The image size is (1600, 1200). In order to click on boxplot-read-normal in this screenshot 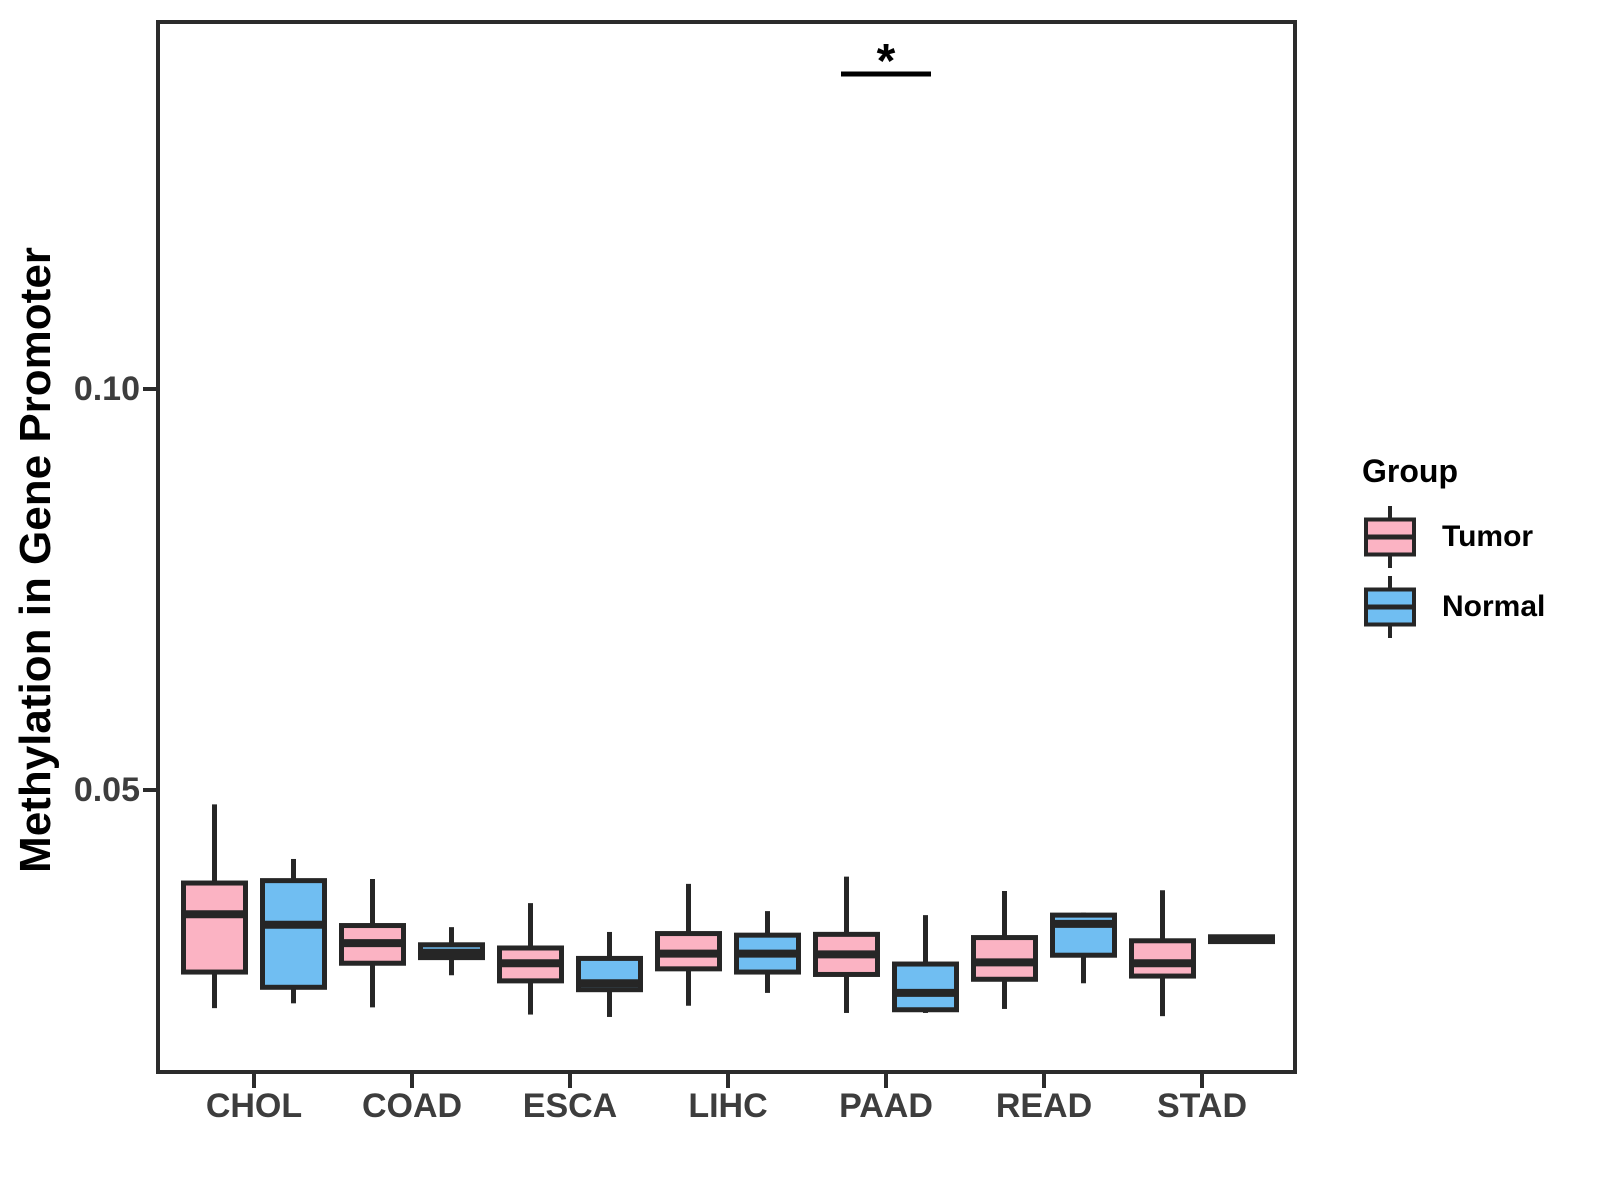, I will do `click(1083, 948)`.